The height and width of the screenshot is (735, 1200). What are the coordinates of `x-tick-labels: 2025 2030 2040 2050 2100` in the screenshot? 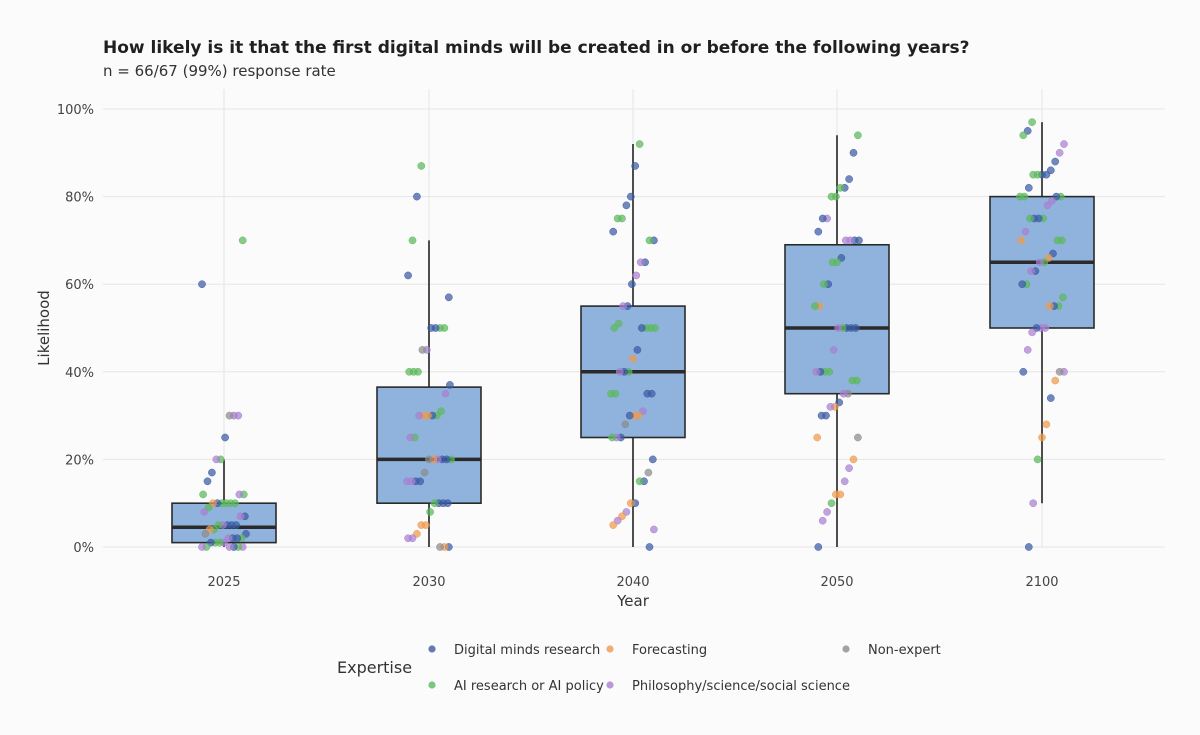 It's located at (632, 582).